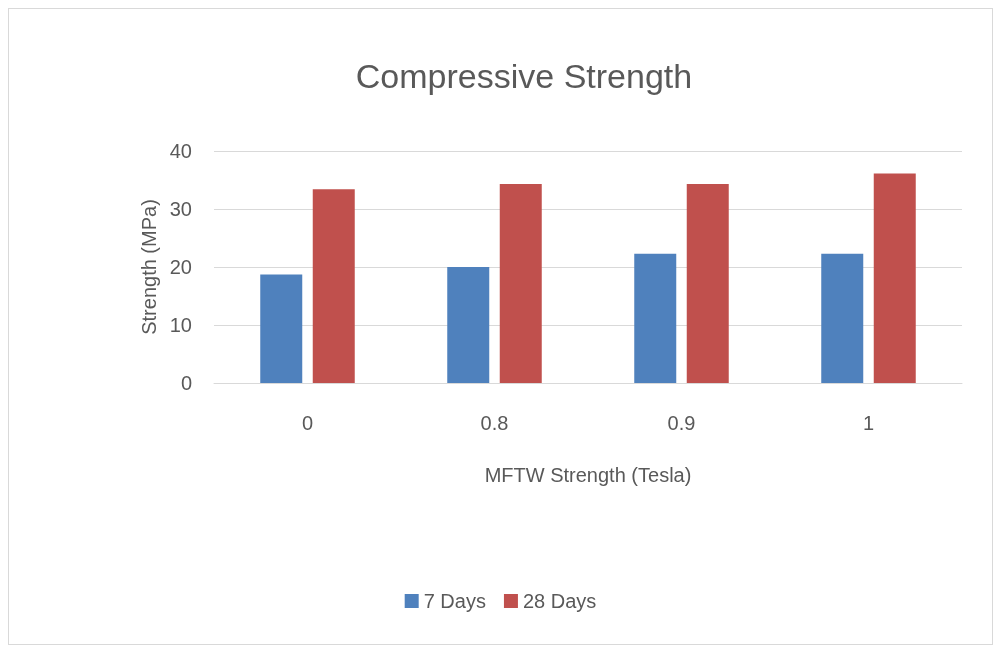 The width and height of the screenshot is (1003, 655). Describe the element at coordinates (180, 267) in the screenshot. I see `y-tick-label: 20` at that location.